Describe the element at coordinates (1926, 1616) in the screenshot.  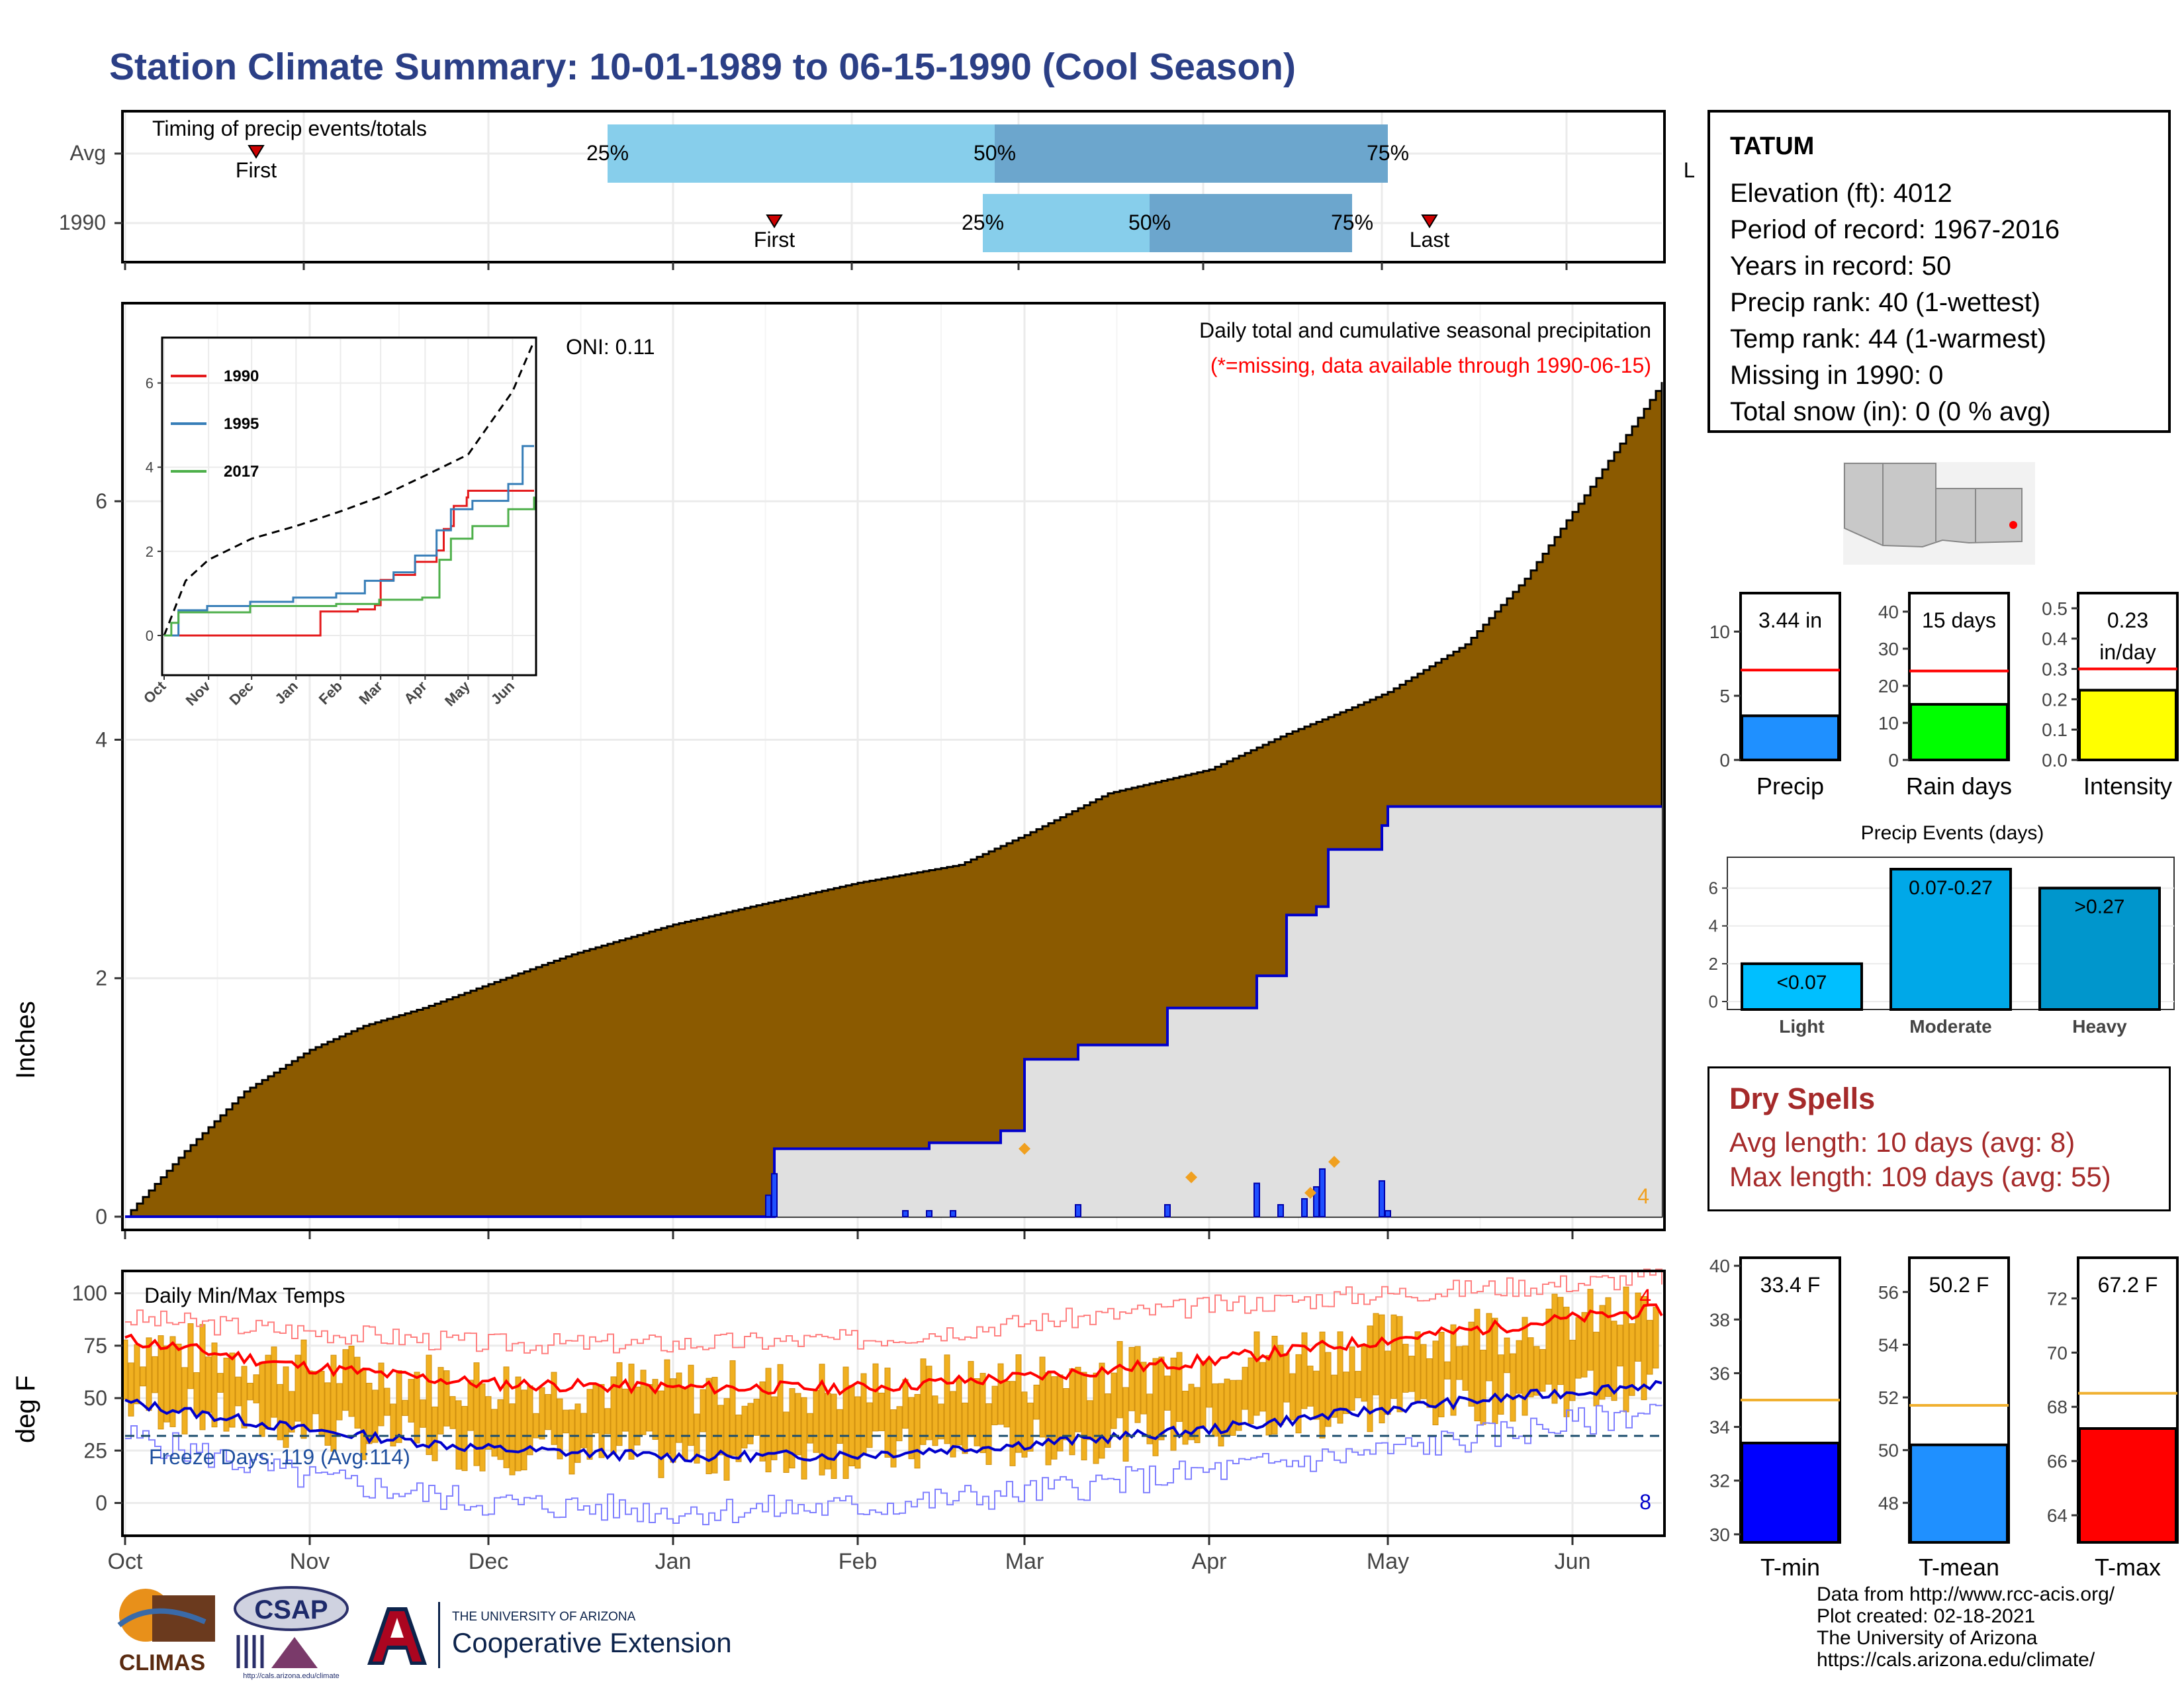
I see `credit-line: Plot created: 02-18-2021` at that location.